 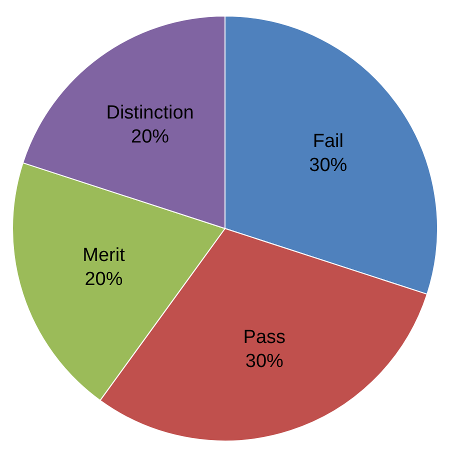 What do you see at coordinates (150, 113) in the screenshot?
I see `slice-label: Distinction` at bounding box center [150, 113].